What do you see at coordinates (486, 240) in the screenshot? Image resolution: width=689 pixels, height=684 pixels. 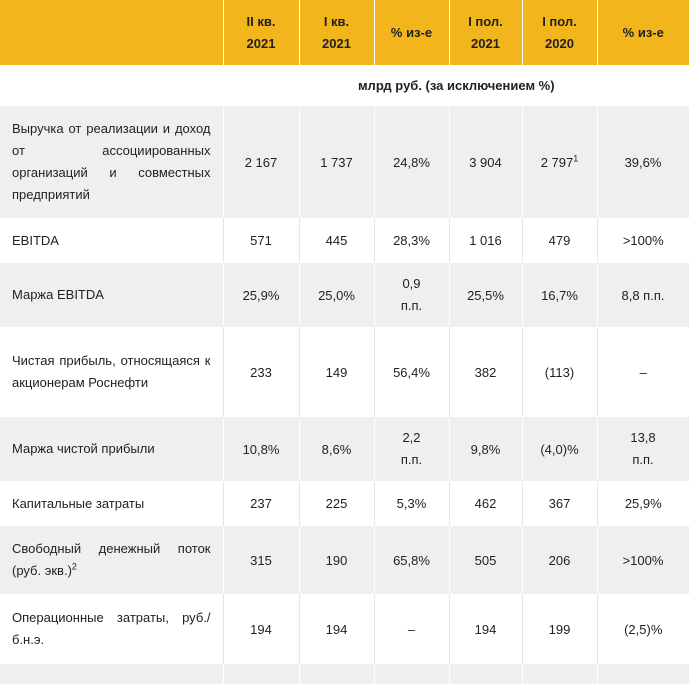 I see `cell-h1-2021: 1 016` at bounding box center [486, 240].